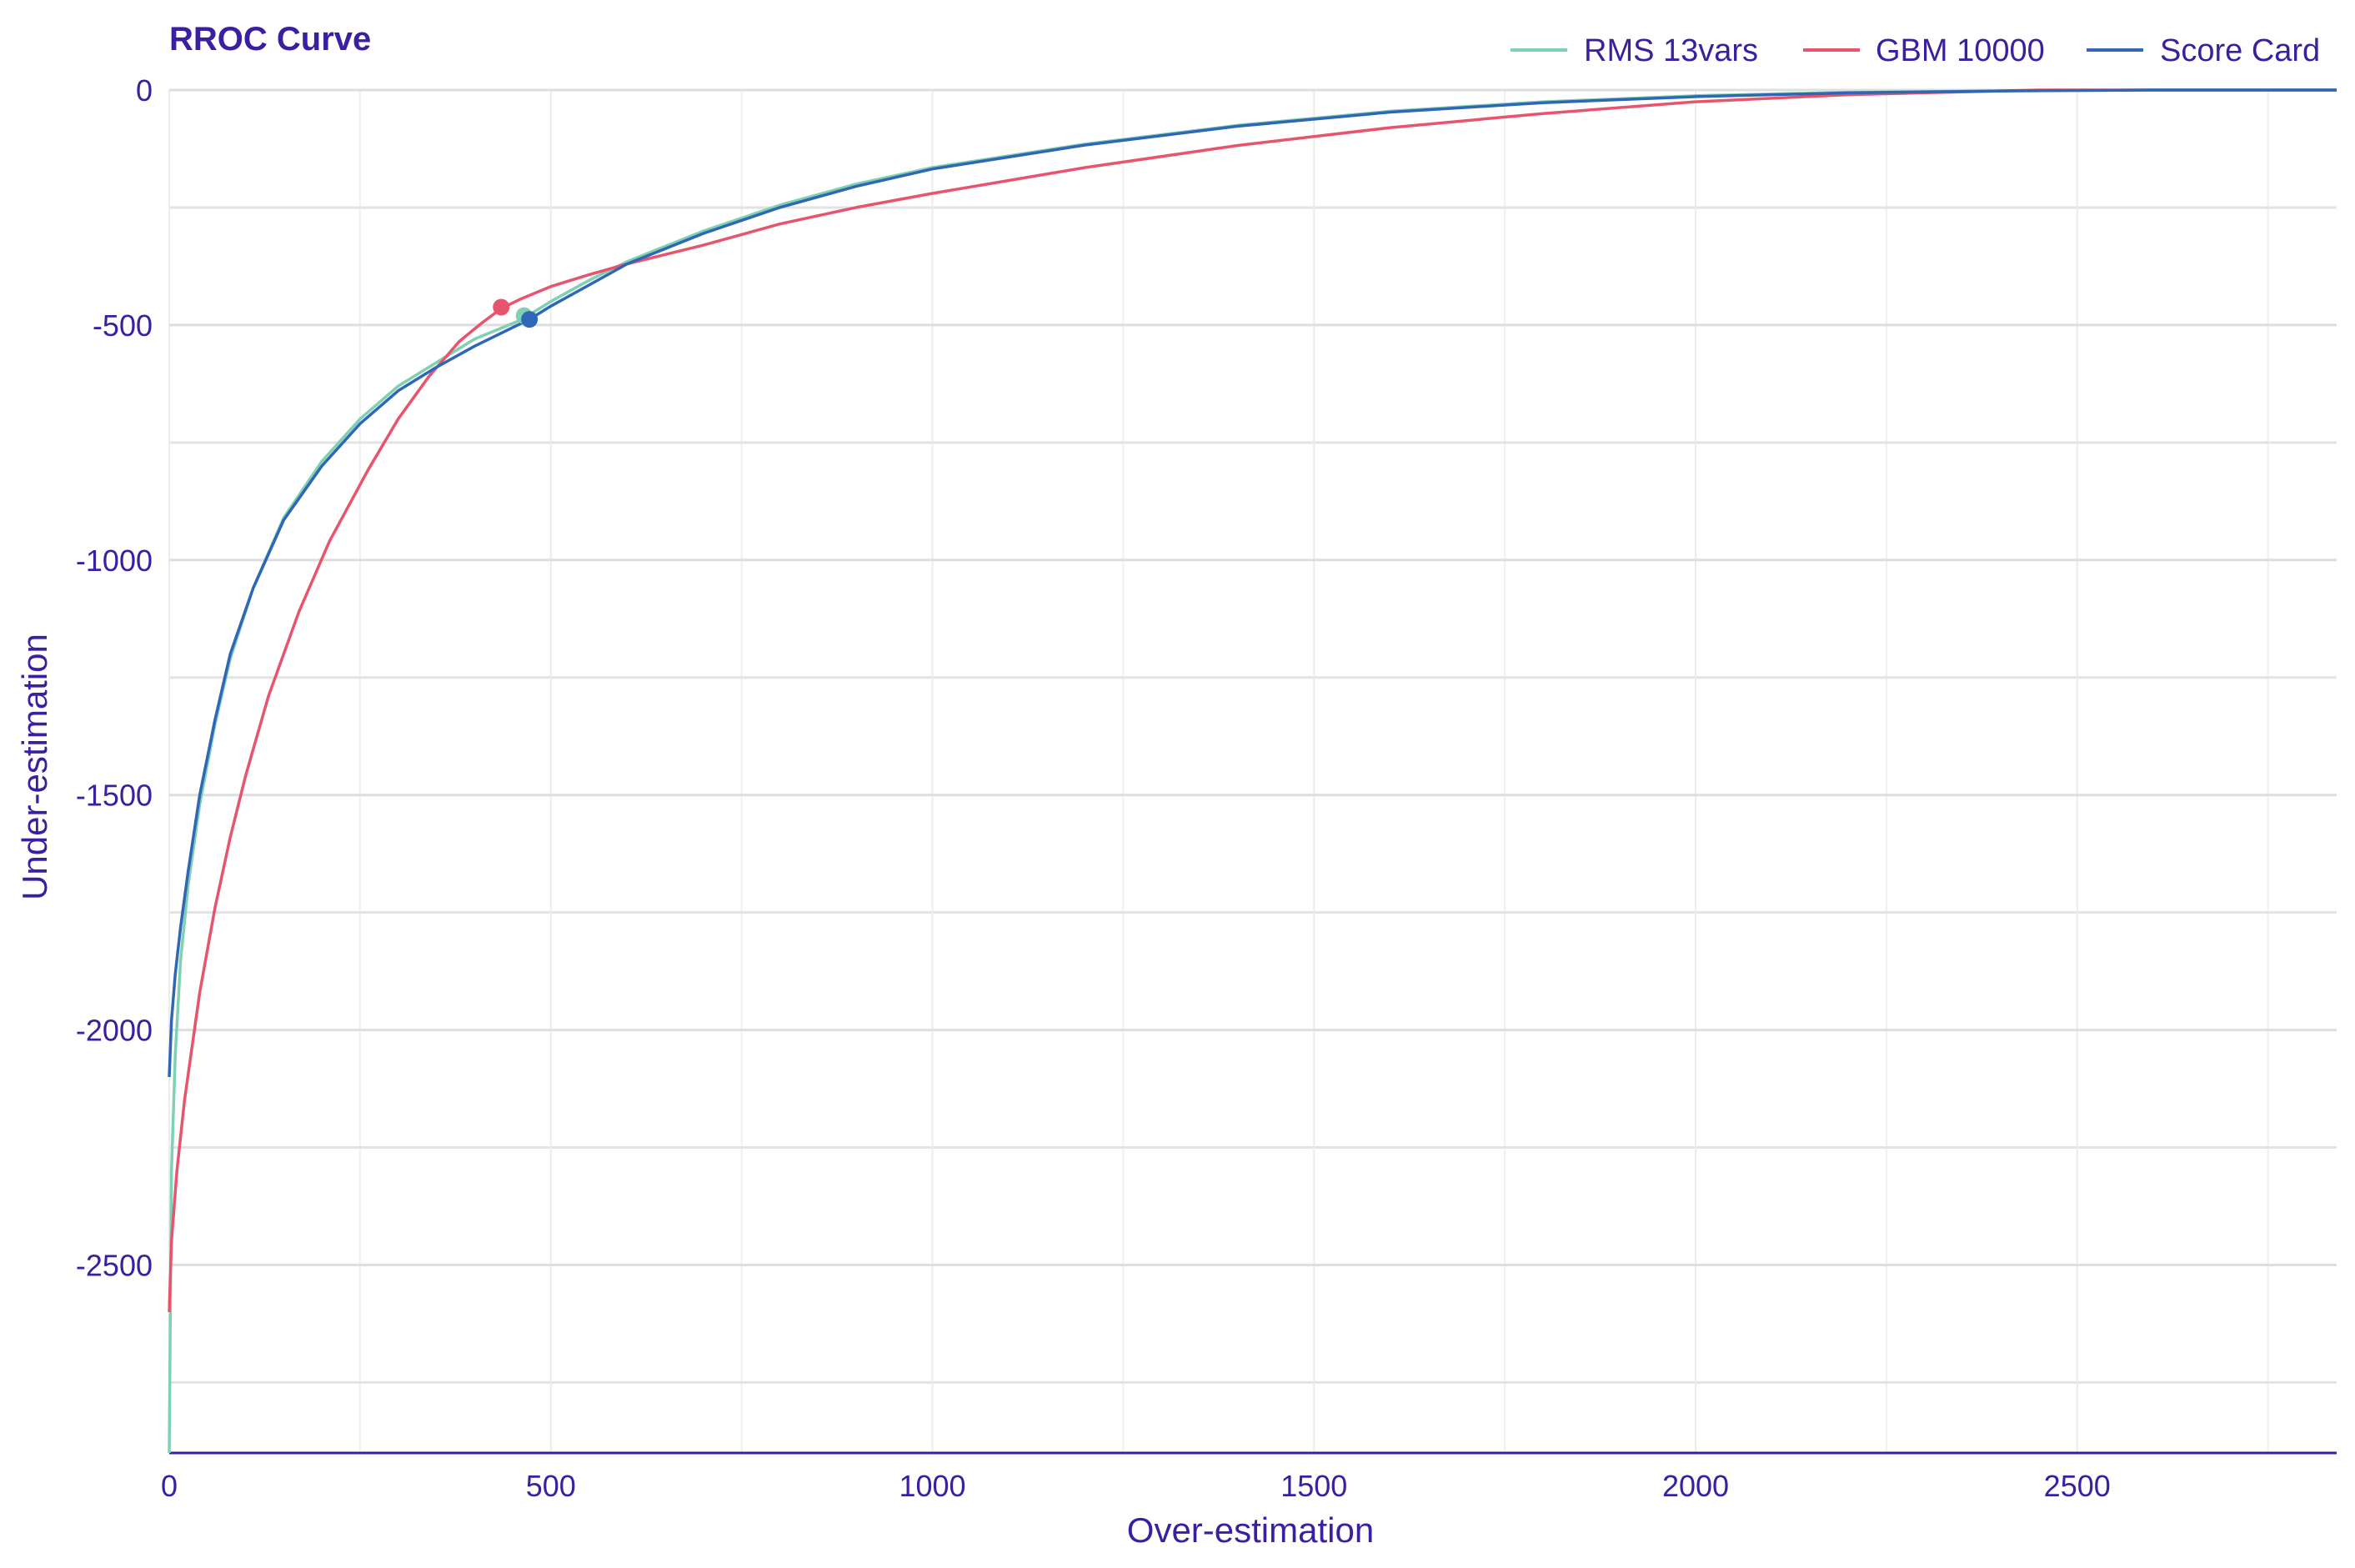 This screenshot has height=1568, width=2355. Describe the element at coordinates (1671, 50) in the screenshot. I see `legend-label-rms-13vars: RMS 13vars` at that location.